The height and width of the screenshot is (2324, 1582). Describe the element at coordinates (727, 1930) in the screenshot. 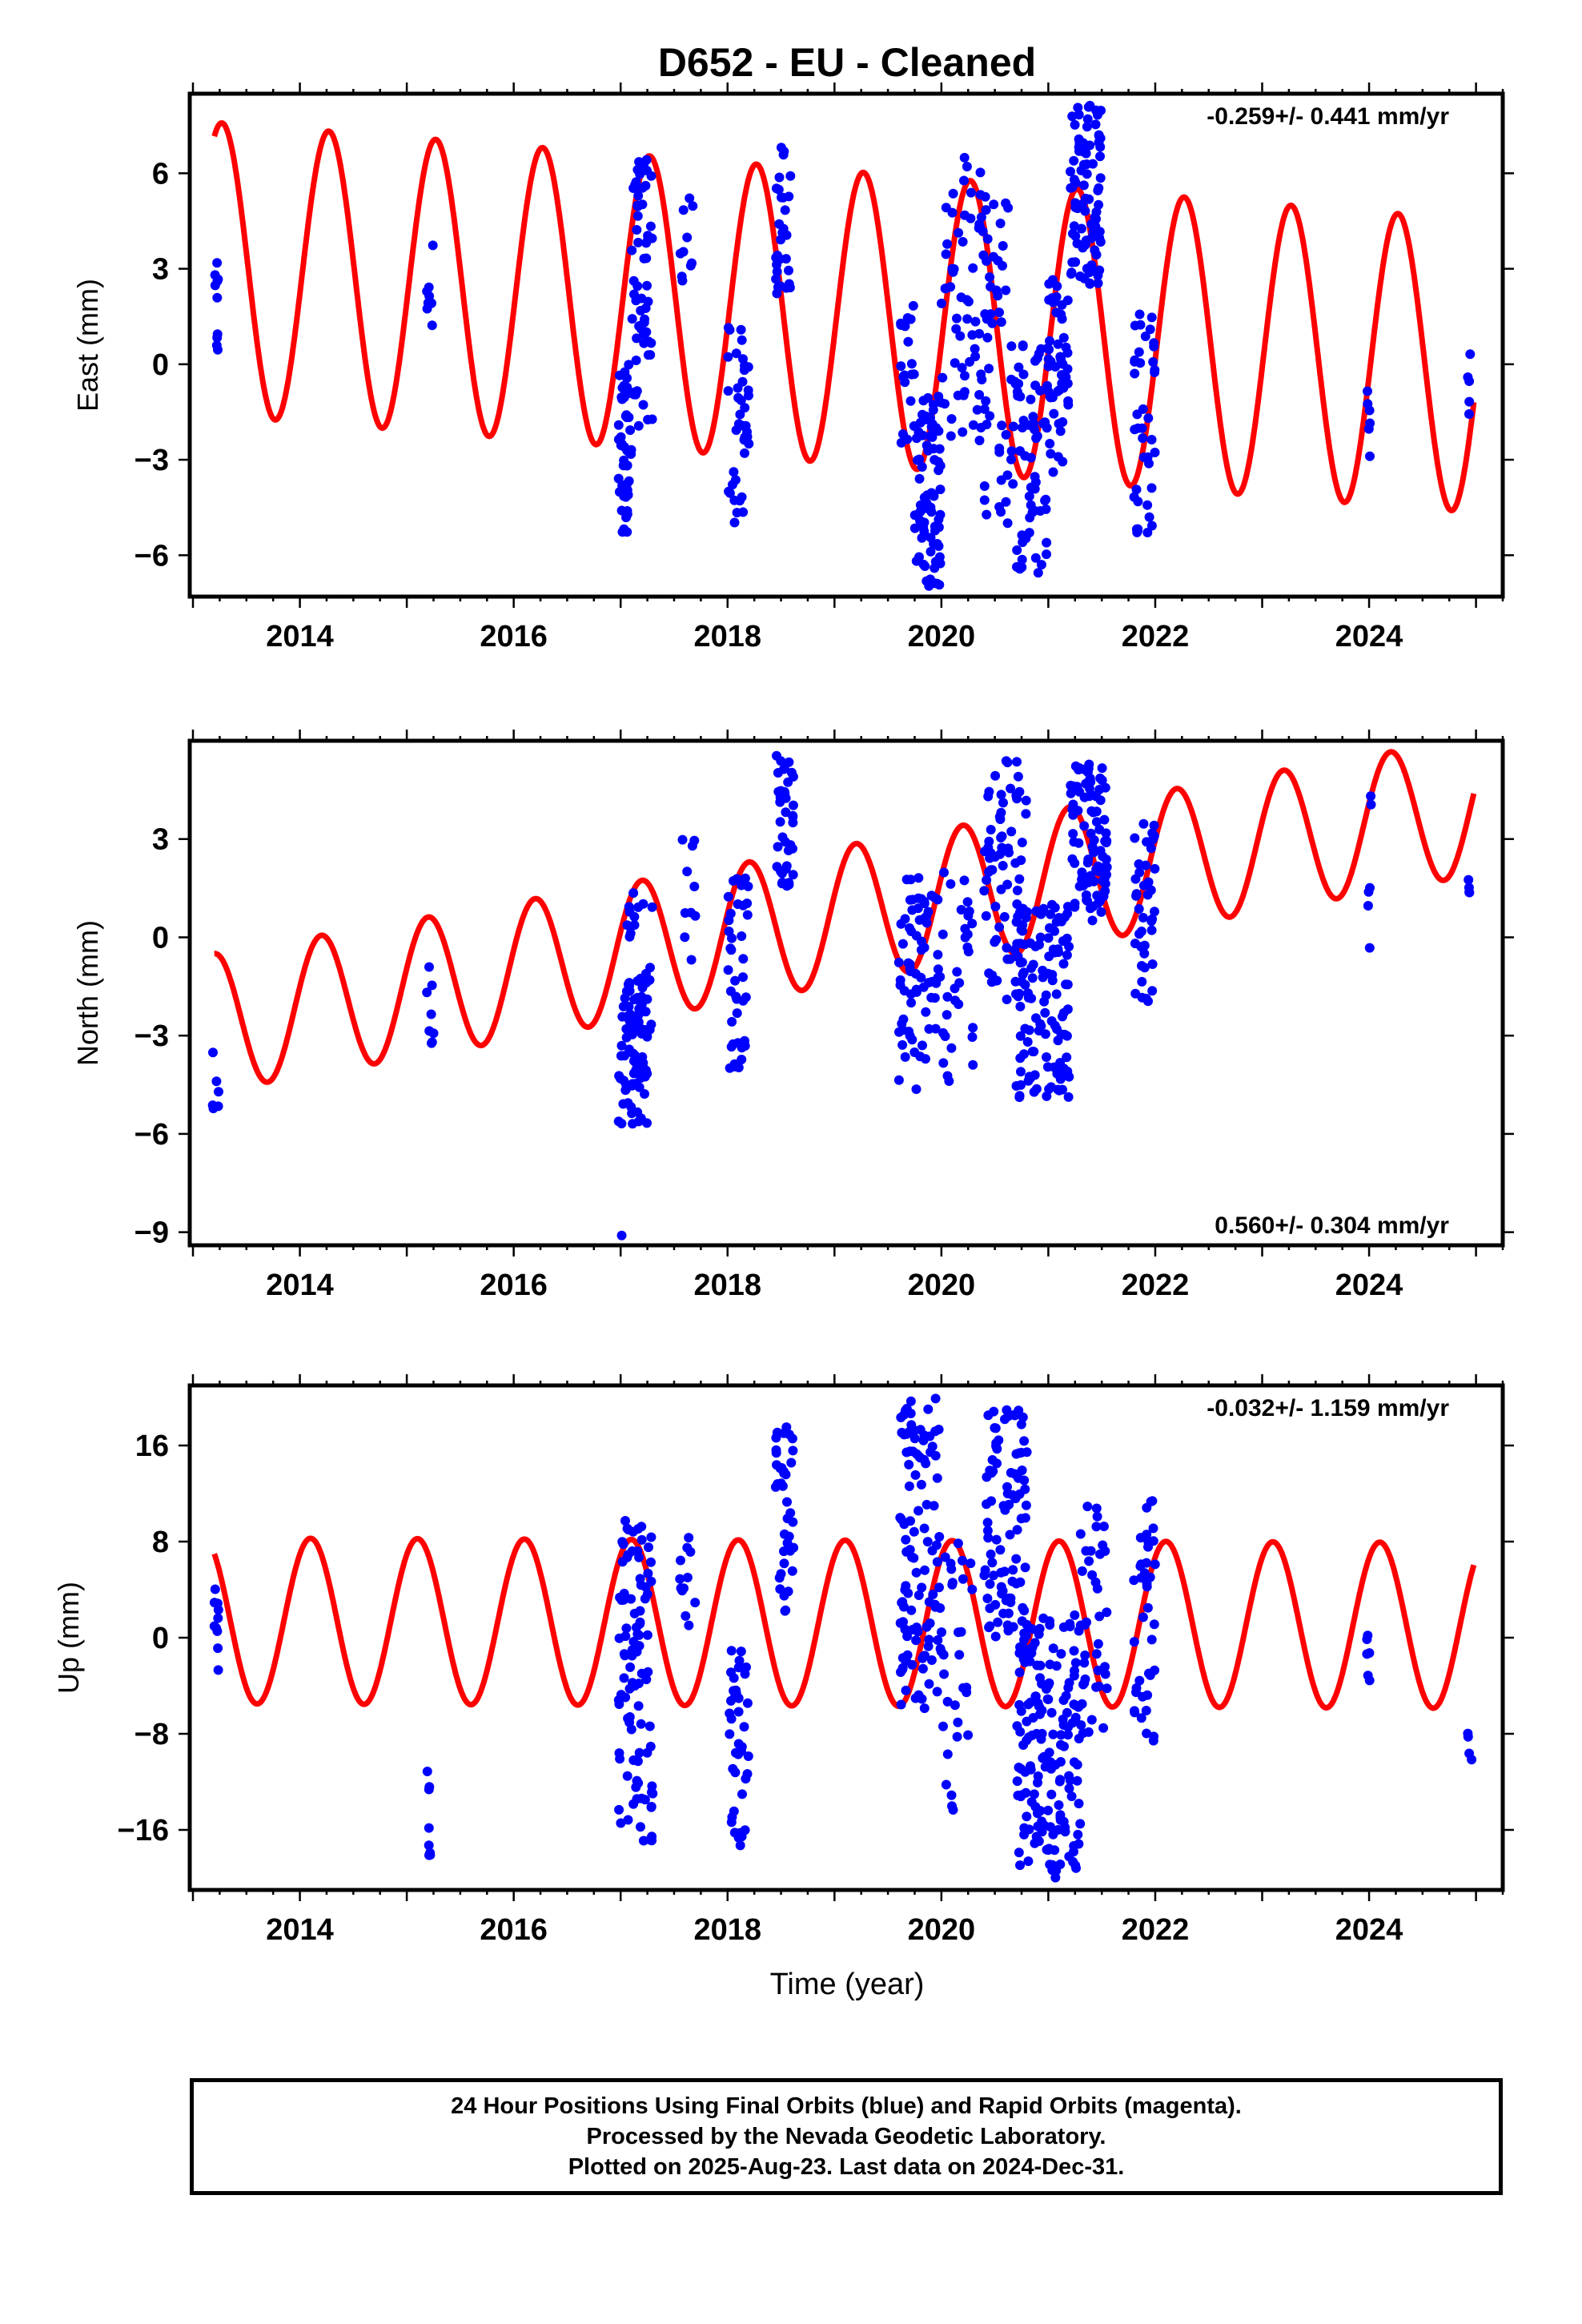

I see `up-x-tick-label: 2018` at that location.